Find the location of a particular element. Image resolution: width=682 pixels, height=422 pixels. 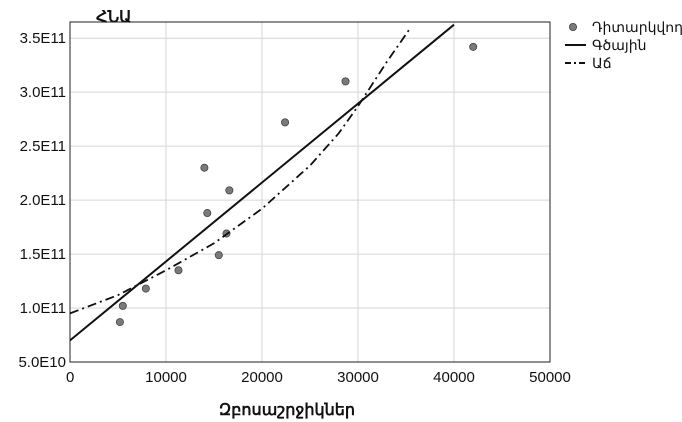

legend-label: Դիտարկվող is located at coordinates (637, 27).